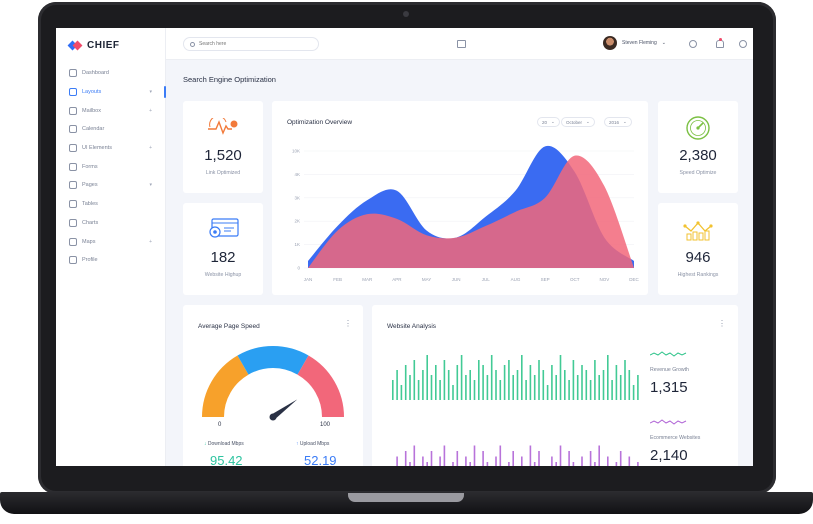 Image resolution: width=813 pixels, height=524 pixels. I want to click on sidebar-item-ui-elements: UI Elements +, so click(111, 148).